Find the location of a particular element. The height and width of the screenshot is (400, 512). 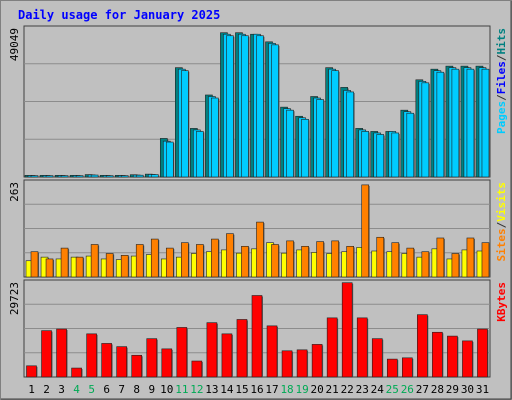

legend-entry: Visits is located at coordinates (501, 202).